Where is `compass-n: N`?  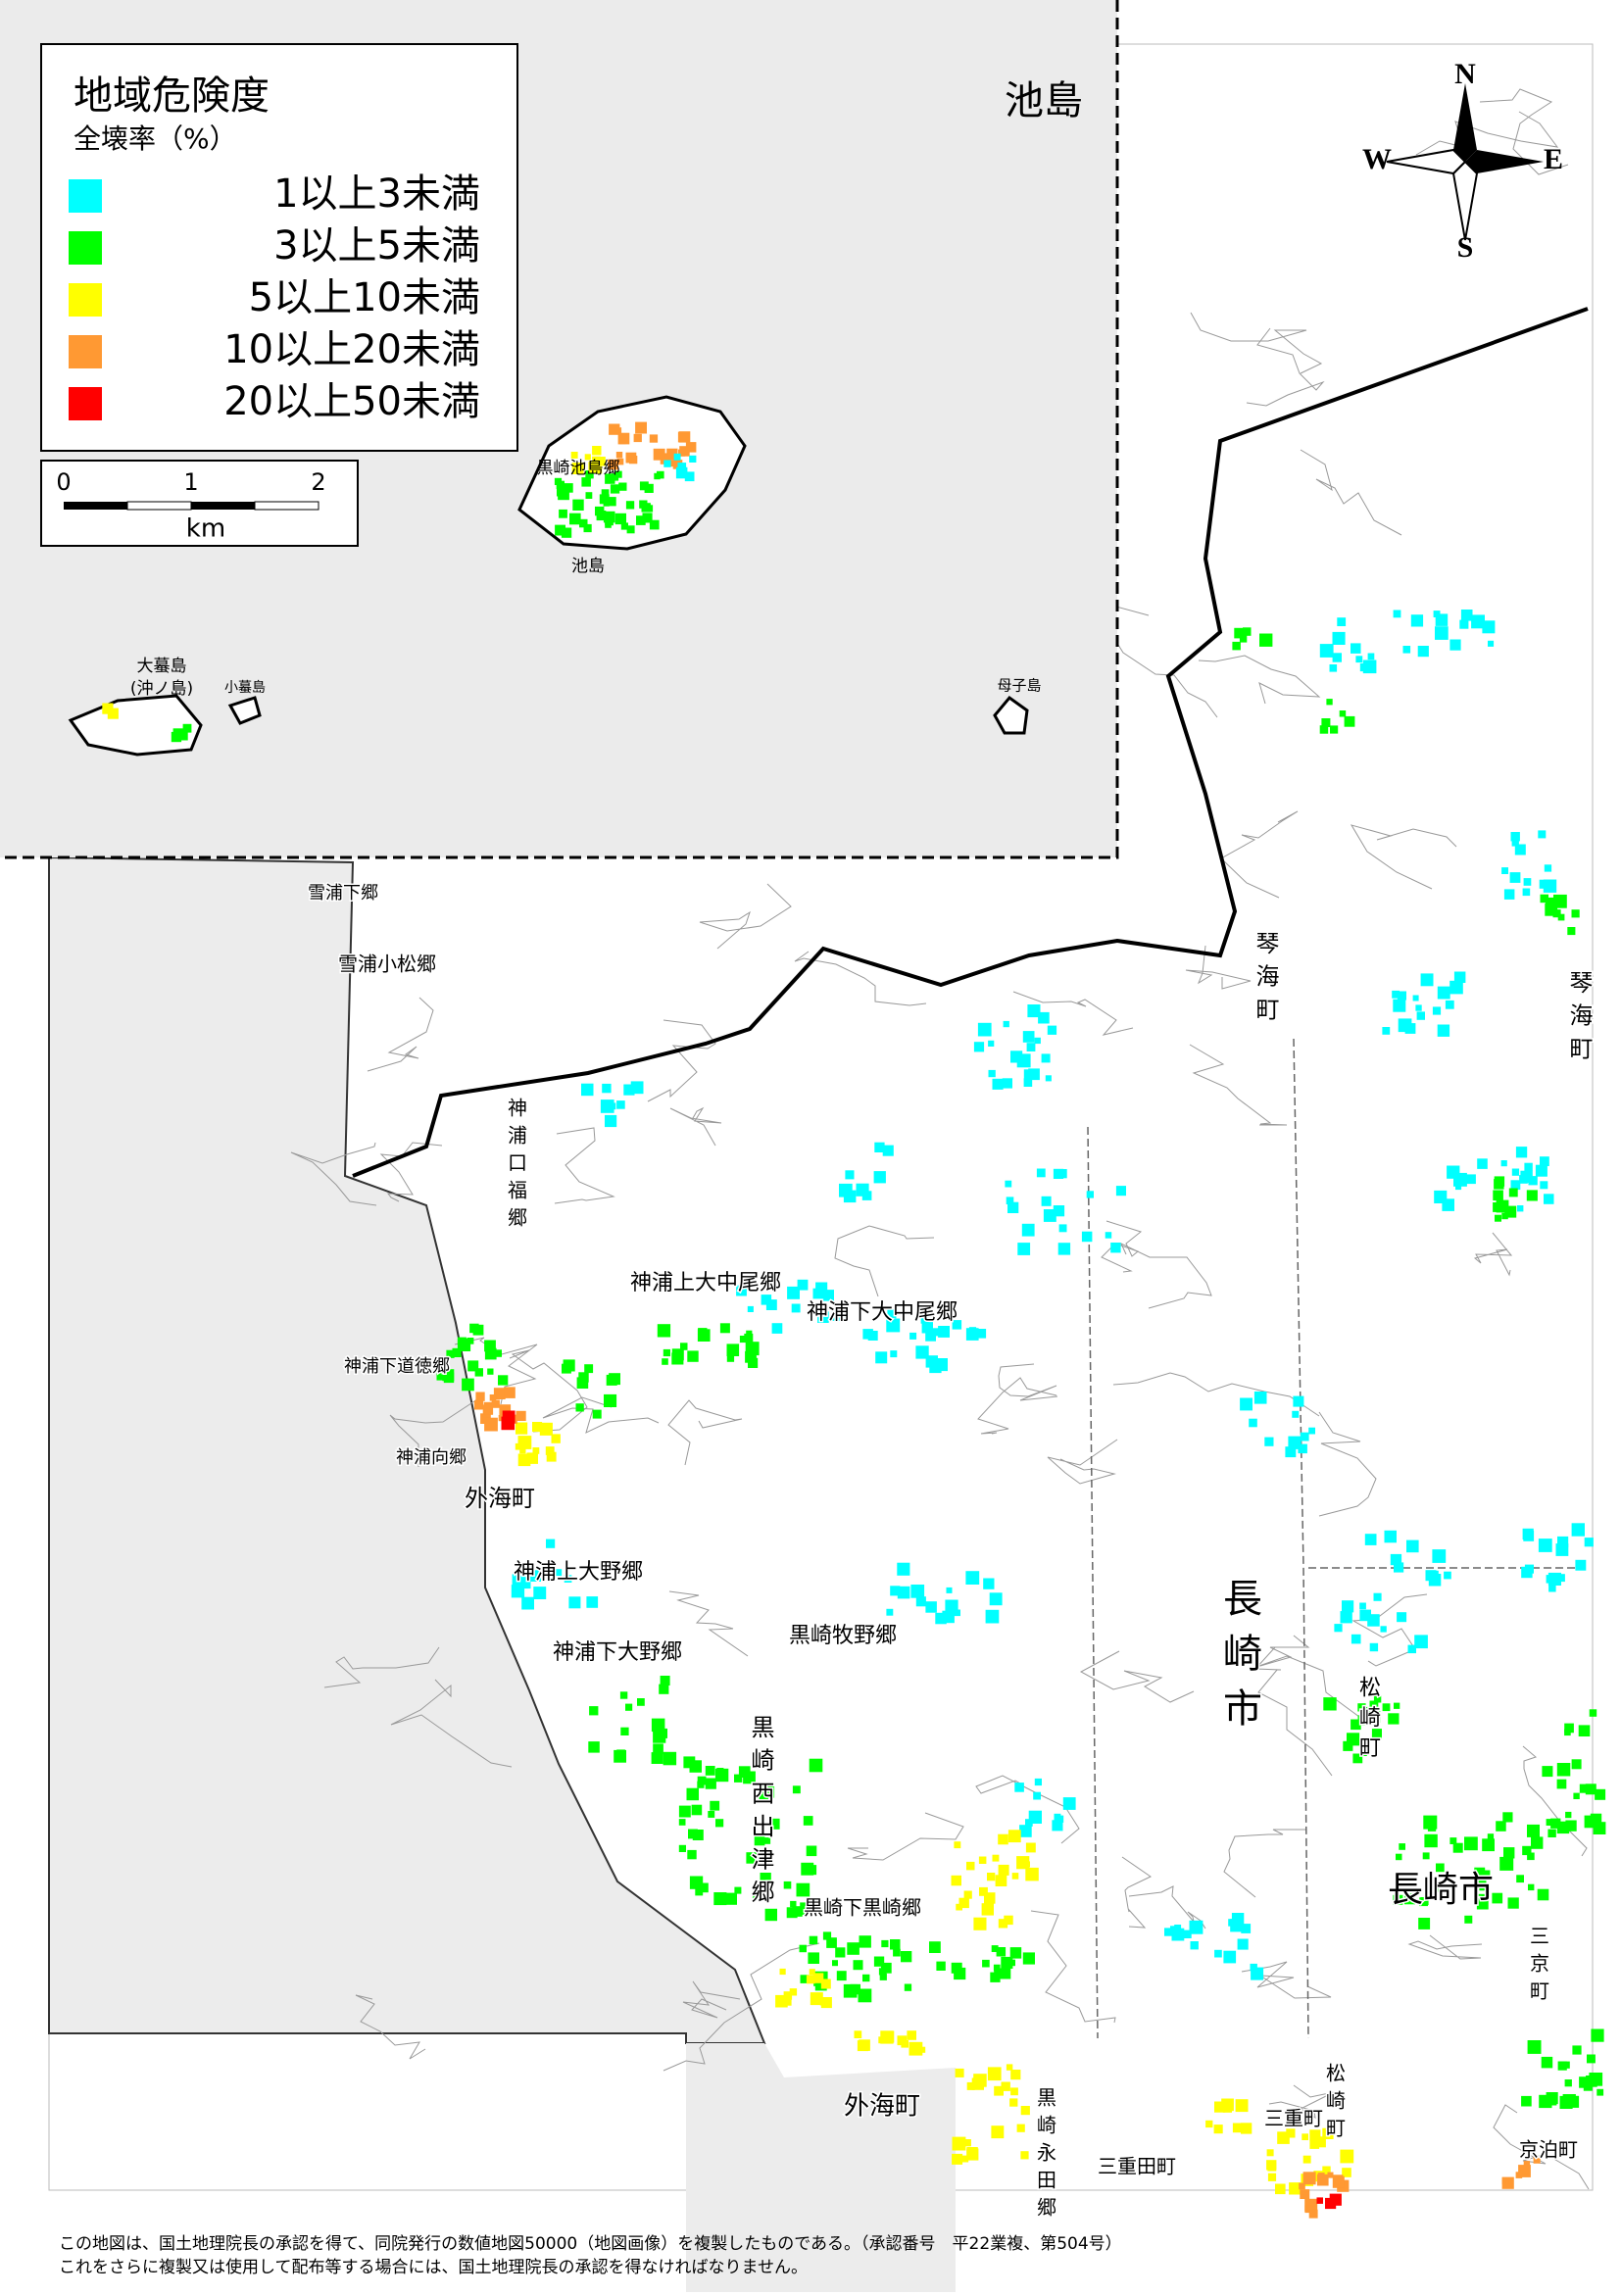 compass-n: N is located at coordinates (1465, 74).